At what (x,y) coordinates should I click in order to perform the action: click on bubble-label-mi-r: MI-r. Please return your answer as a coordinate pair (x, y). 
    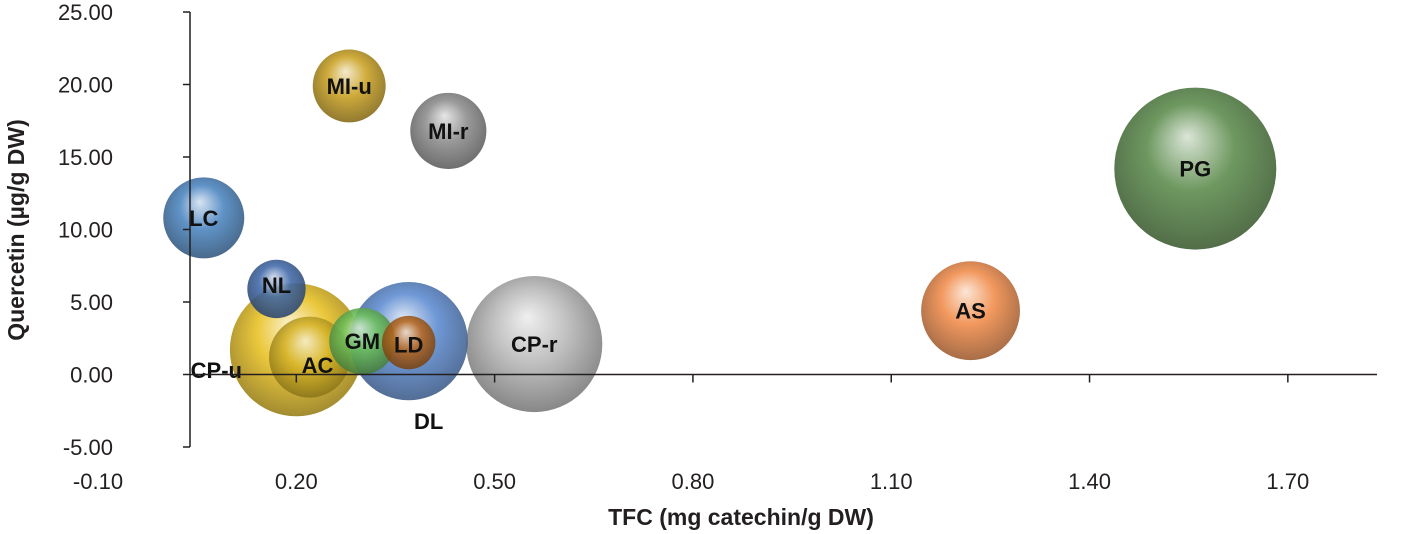
    Looking at the image, I should click on (448, 131).